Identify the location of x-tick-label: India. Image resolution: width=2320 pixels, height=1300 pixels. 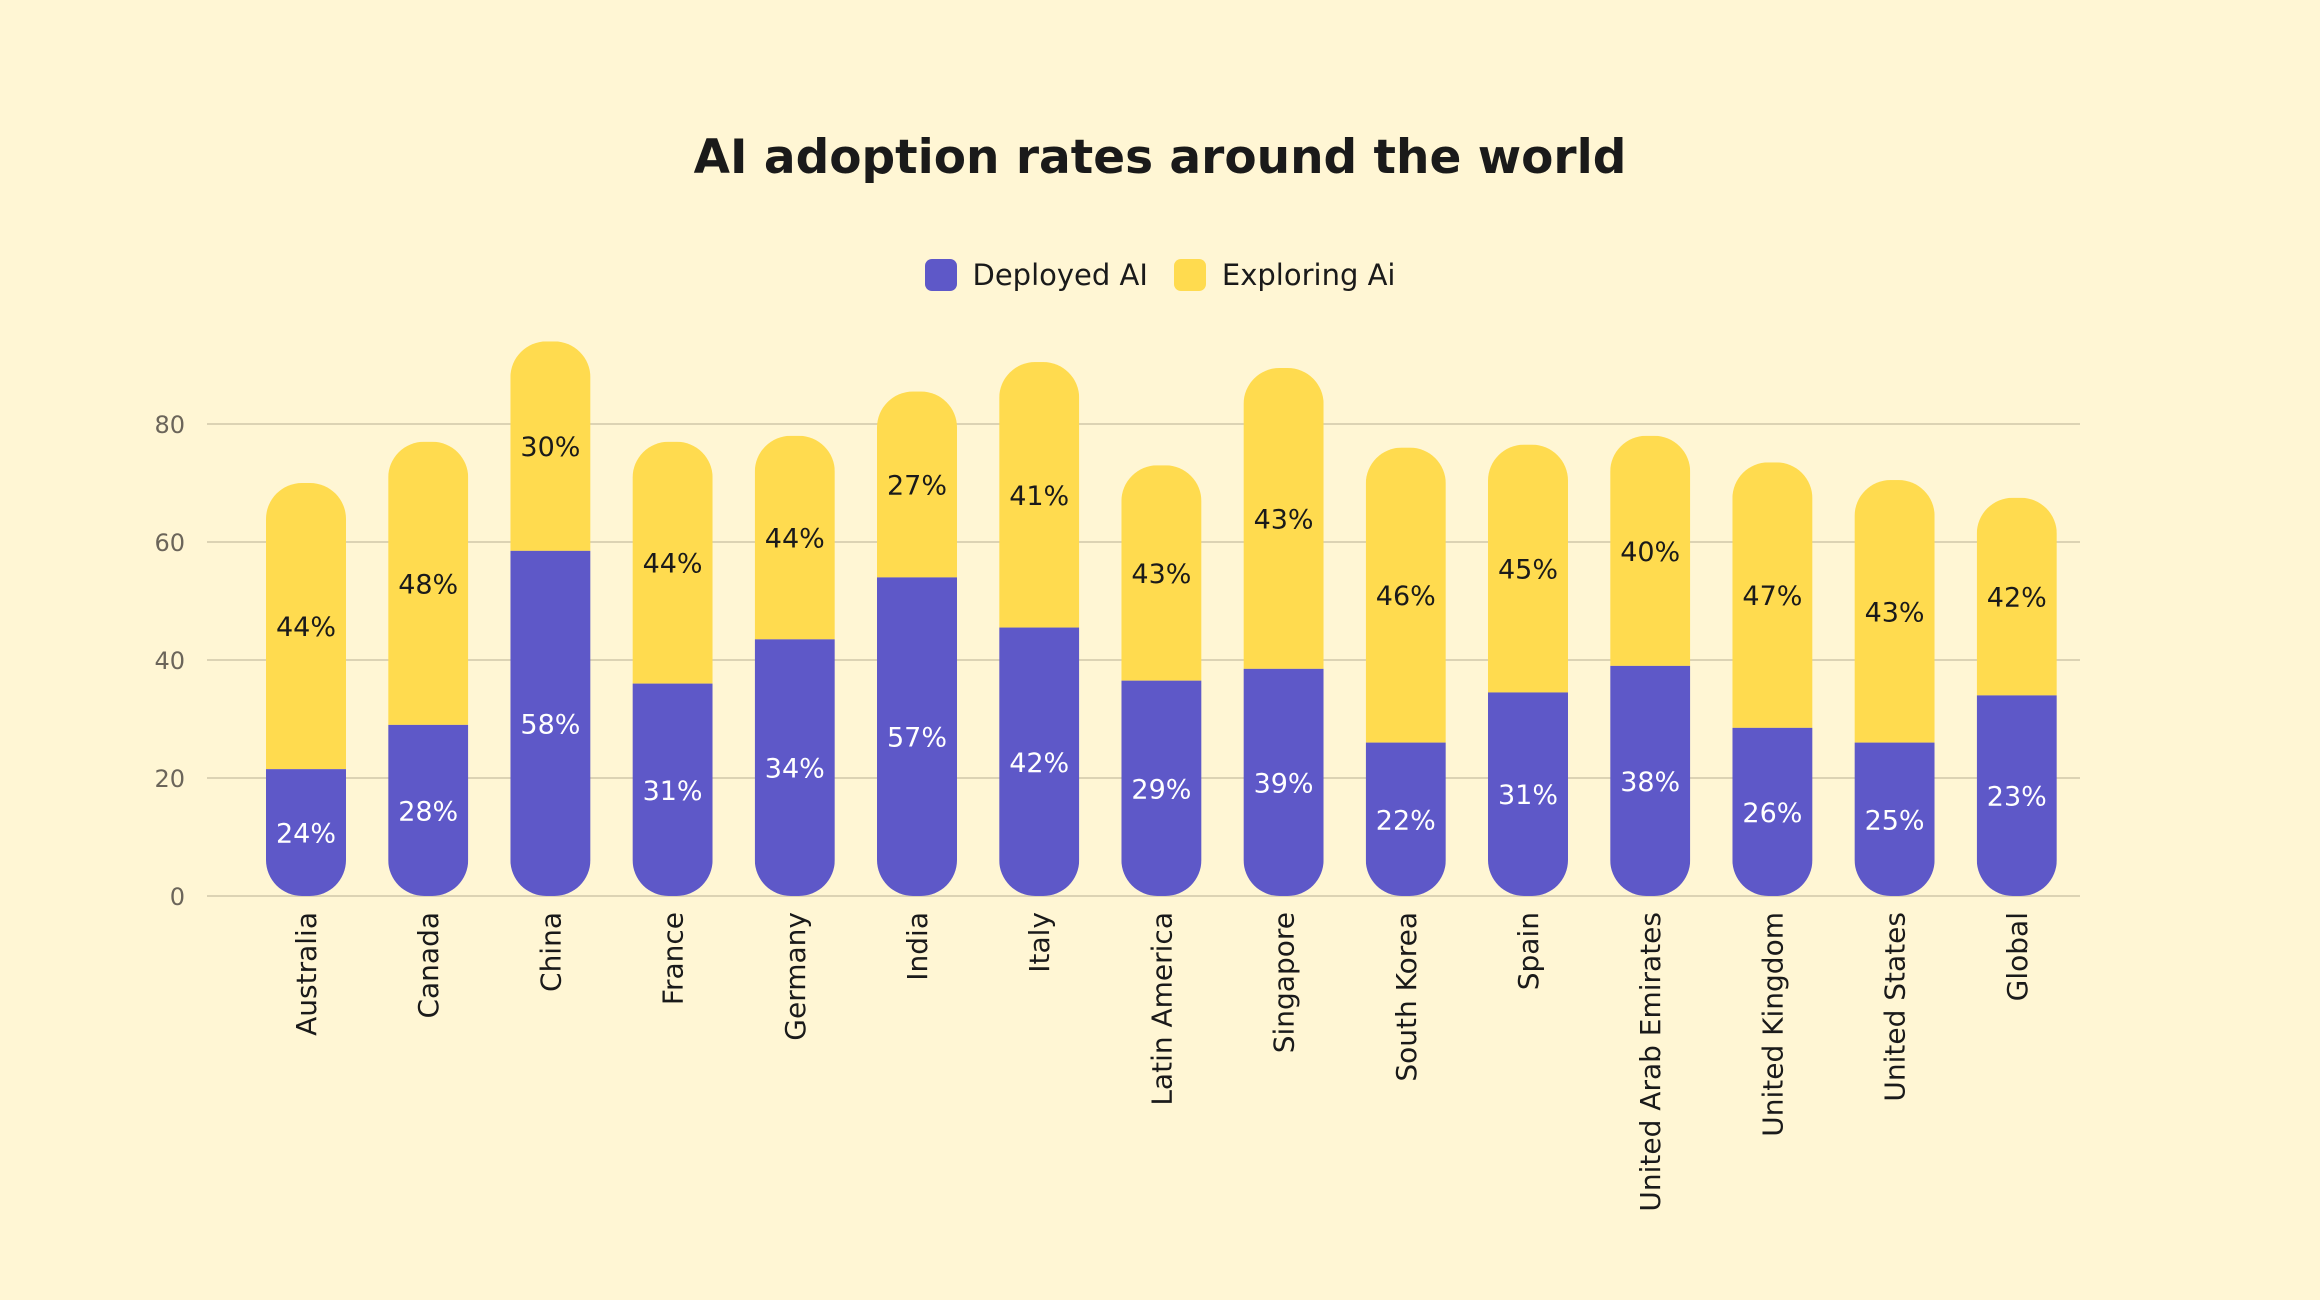
(917, 946).